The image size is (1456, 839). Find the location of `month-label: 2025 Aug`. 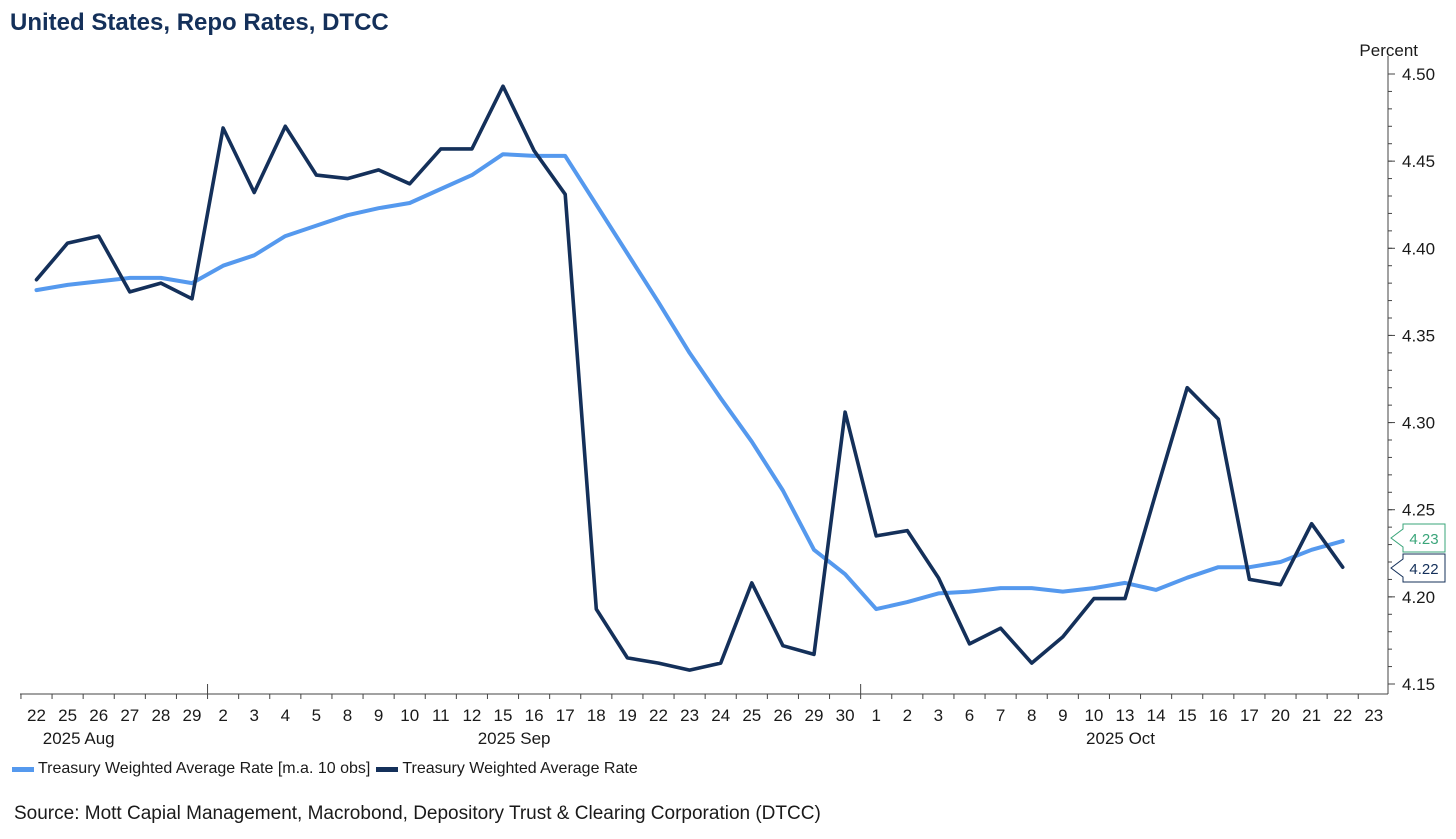

month-label: 2025 Aug is located at coordinates (79, 738).